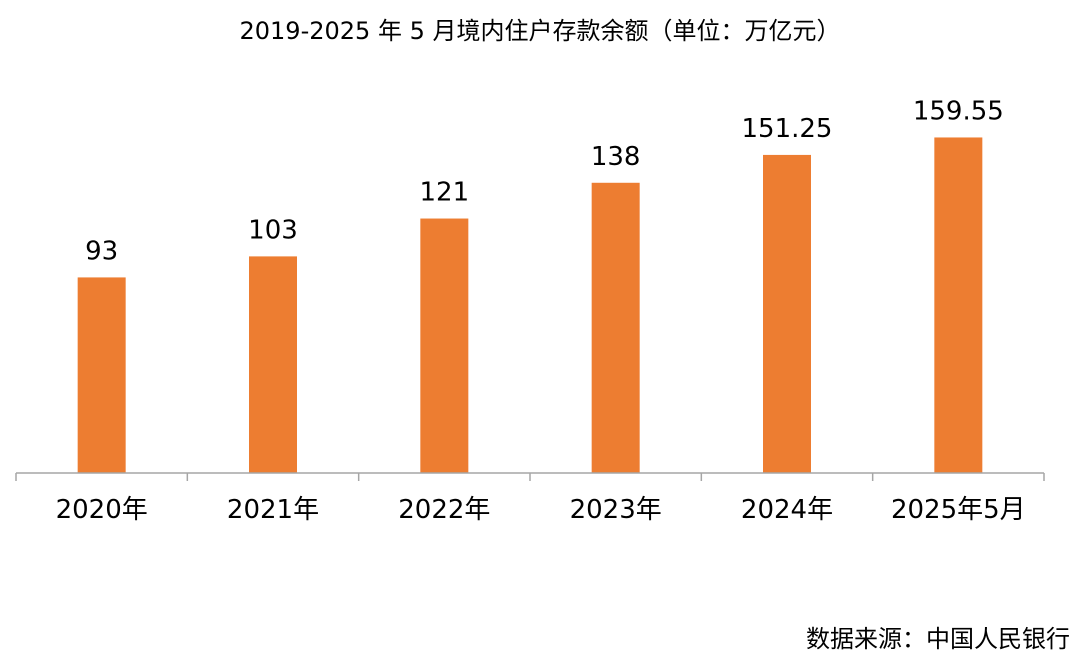  What do you see at coordinates (616, 157) in the screenshot?
I see `data-label: 138` at bounding box center [616, 157].